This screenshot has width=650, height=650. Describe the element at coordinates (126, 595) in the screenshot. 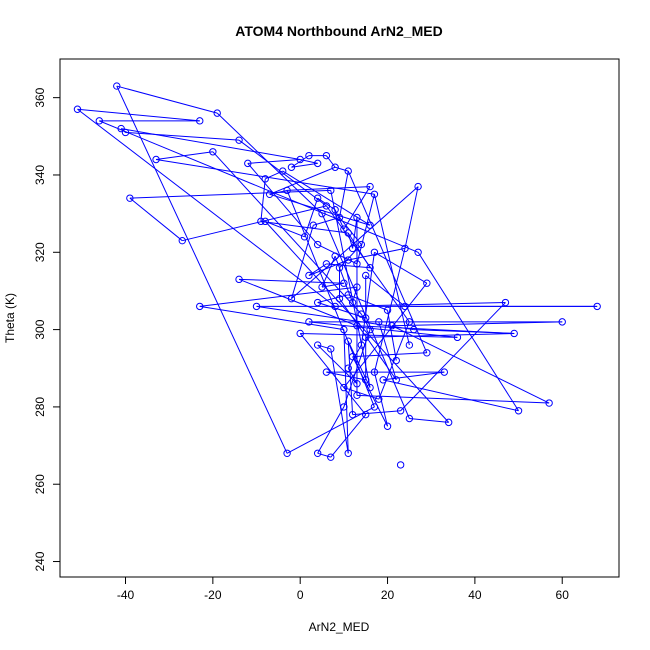

I see `x-tick-label: -40` at that location.